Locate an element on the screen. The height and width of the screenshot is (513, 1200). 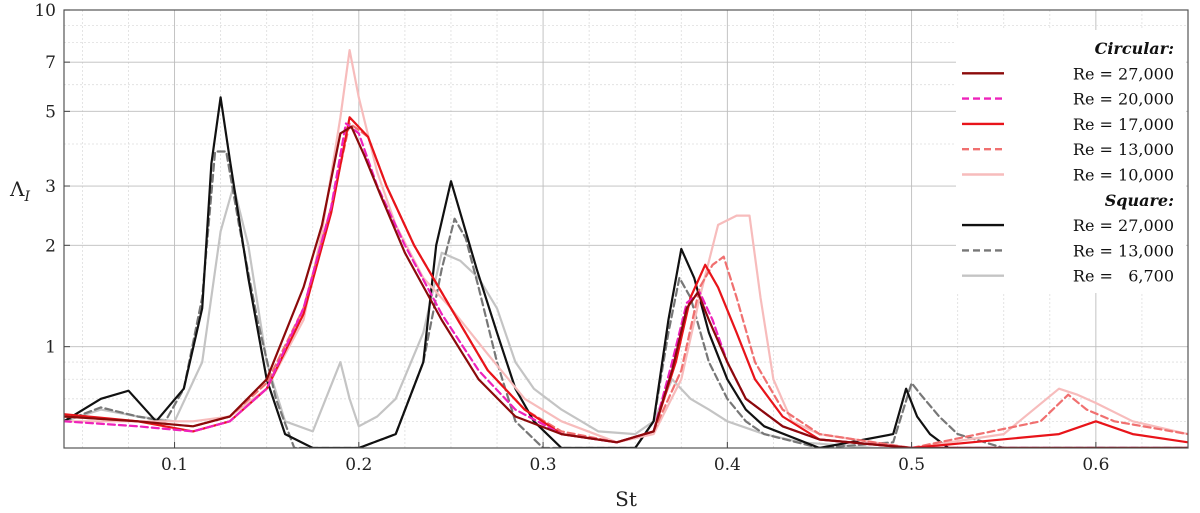
legend-group-title: Square: is located at coordinates (1139, 200).